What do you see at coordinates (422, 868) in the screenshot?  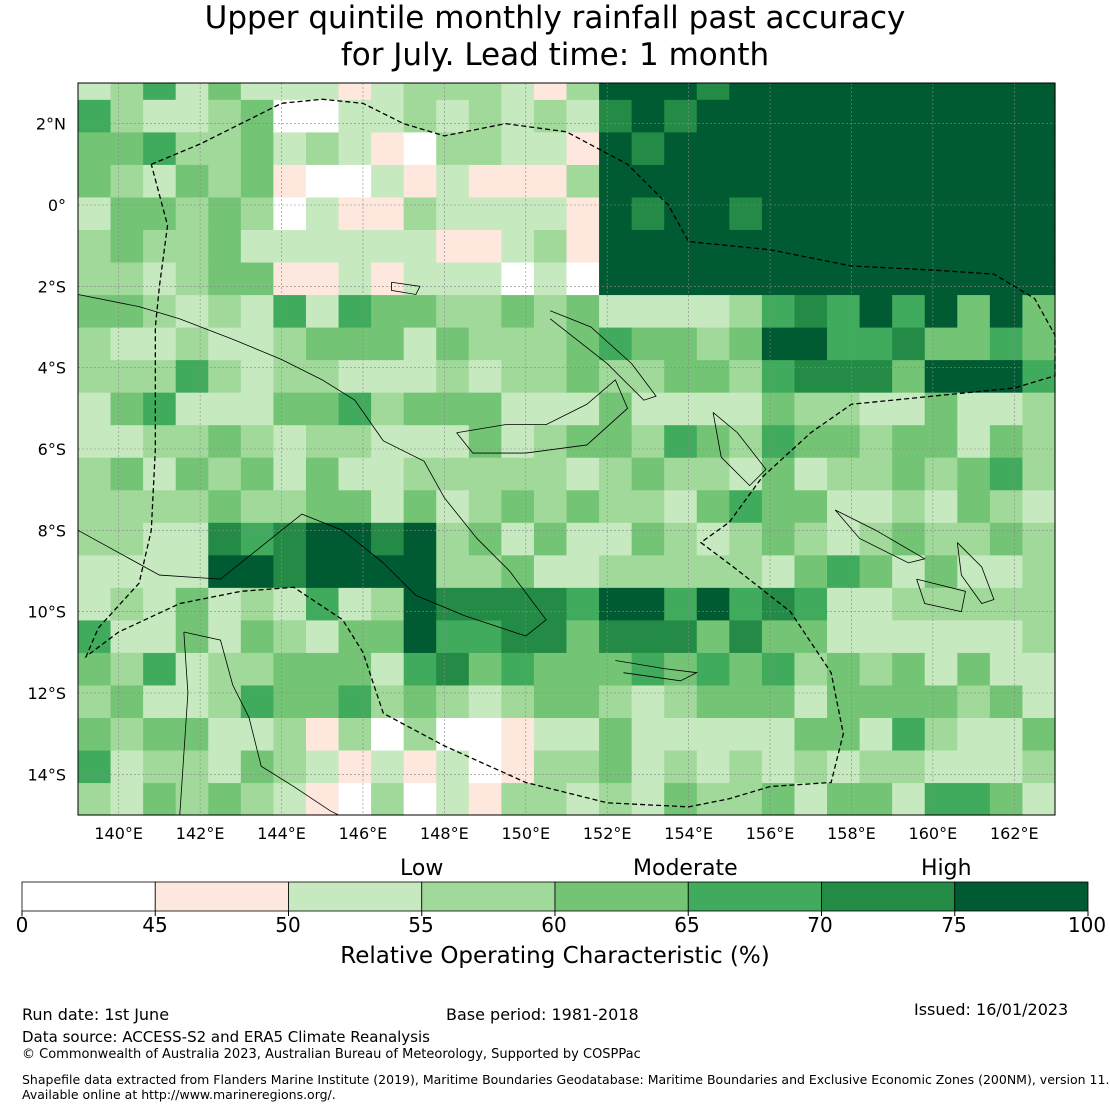 I see `category-low: Low` at bounding box center [422, 868].